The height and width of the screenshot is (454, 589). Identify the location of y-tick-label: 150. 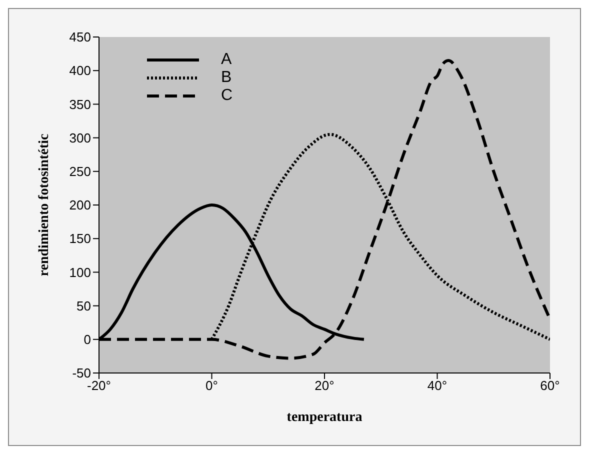
(80, 238).